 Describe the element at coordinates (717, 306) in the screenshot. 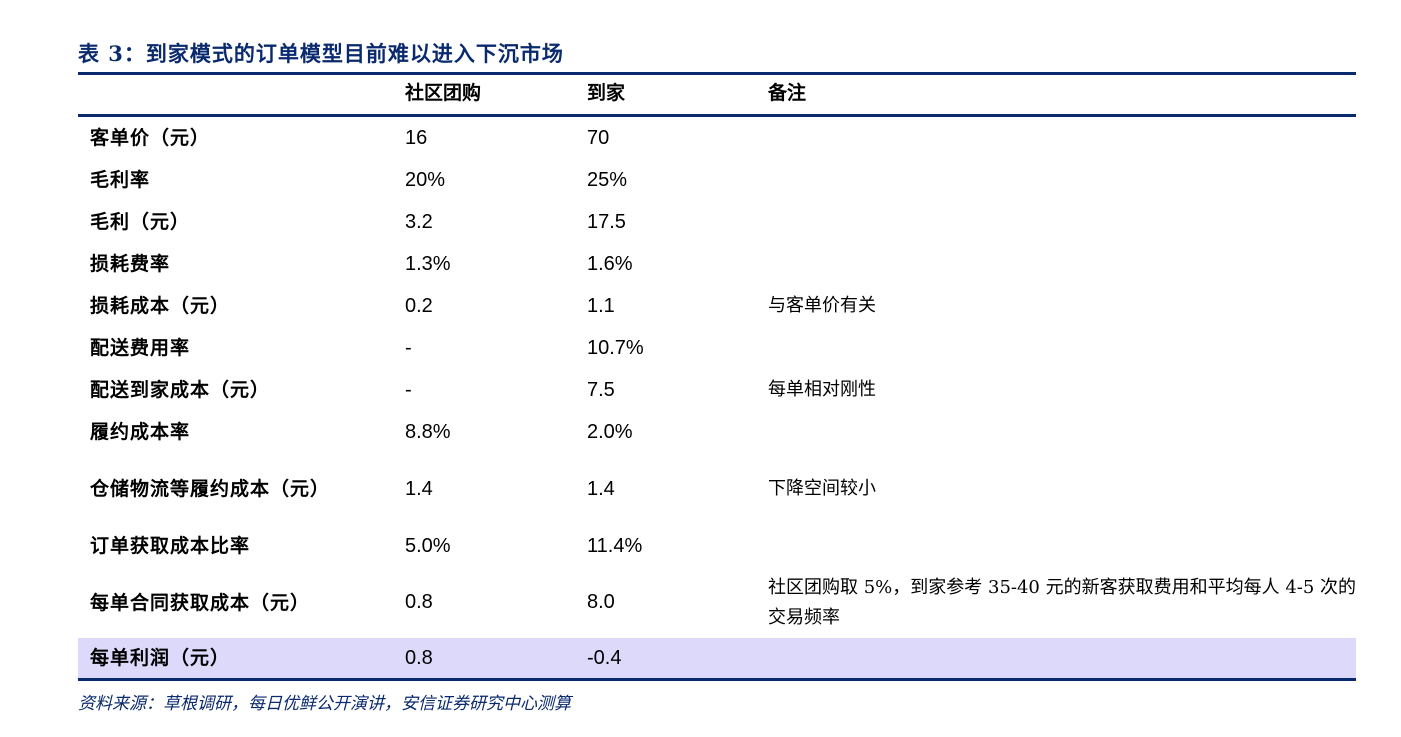

I see `table-row: 损耗成本（元） 0.2 1.1 与客单价有关` at that location.